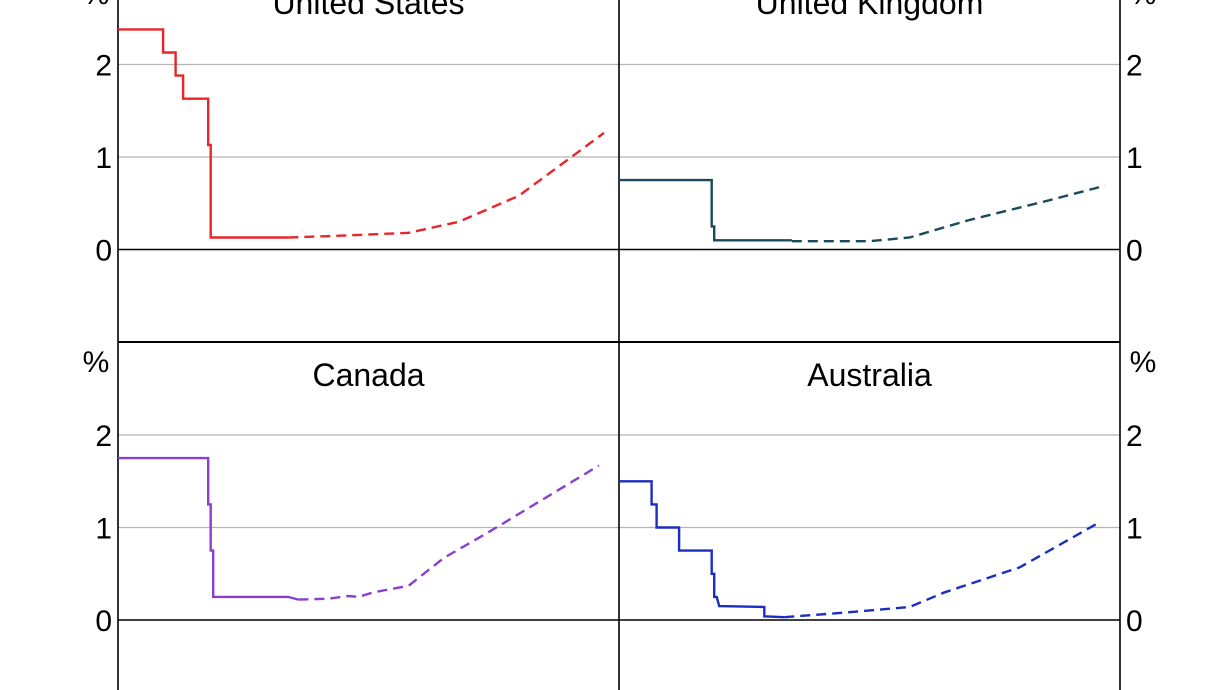 The image size is (1226, 690). Describe the element at coordinates (361, 119) in the screenshot. I see `panel-united-states: United States` at that location.